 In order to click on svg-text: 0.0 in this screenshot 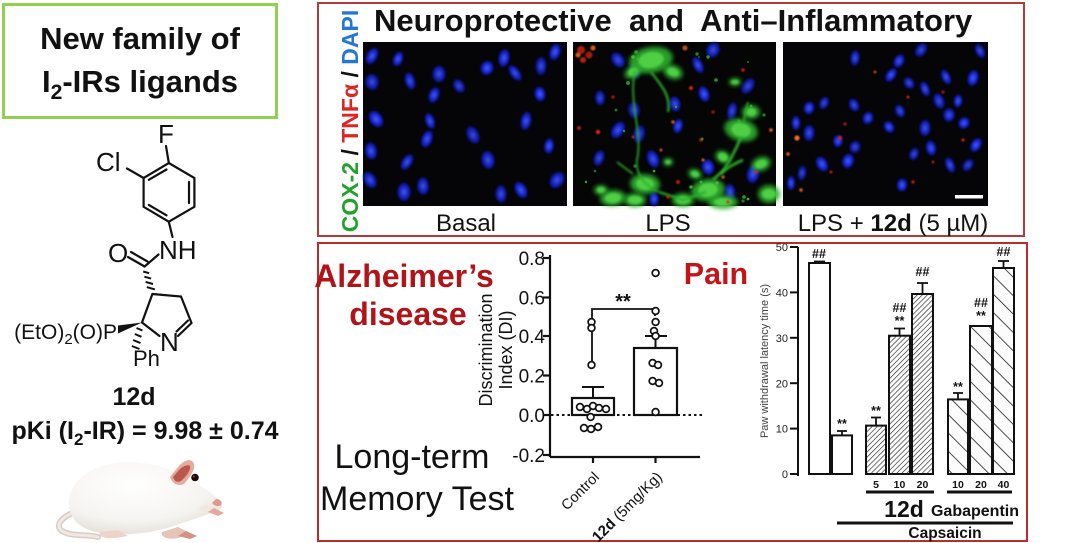, I will do `click(532, 416)`.